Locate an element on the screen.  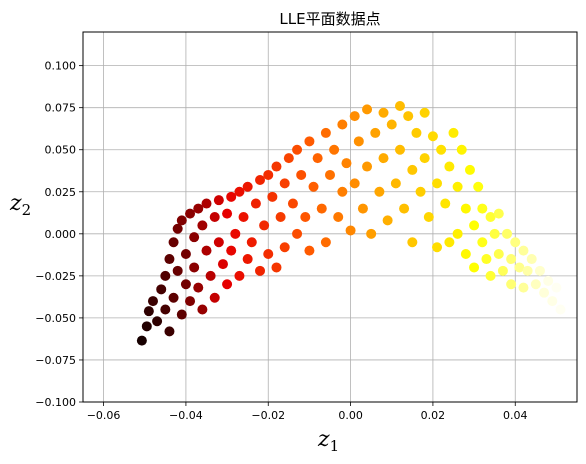
y-tick-label: −0.075 is located at coordinates (55, 360).